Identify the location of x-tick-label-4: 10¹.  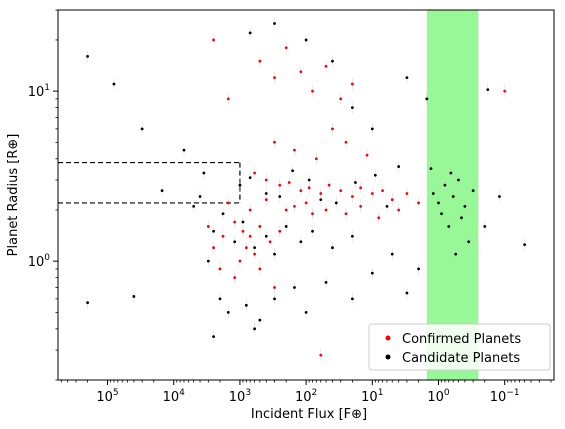
(372, 396).